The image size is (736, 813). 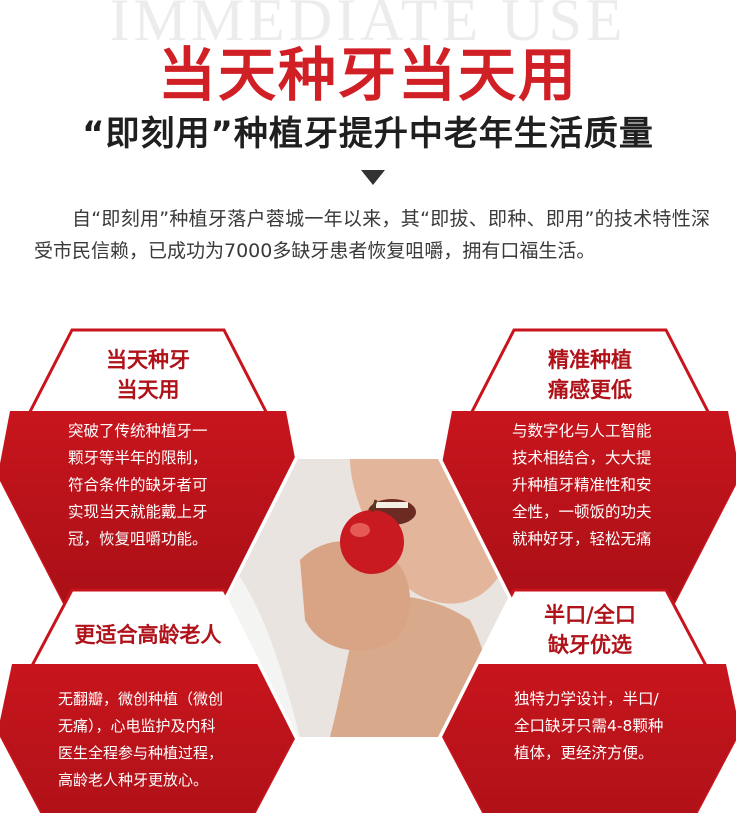 I want to click on card-title-line: 精准种植, so click(x=590, y=360).